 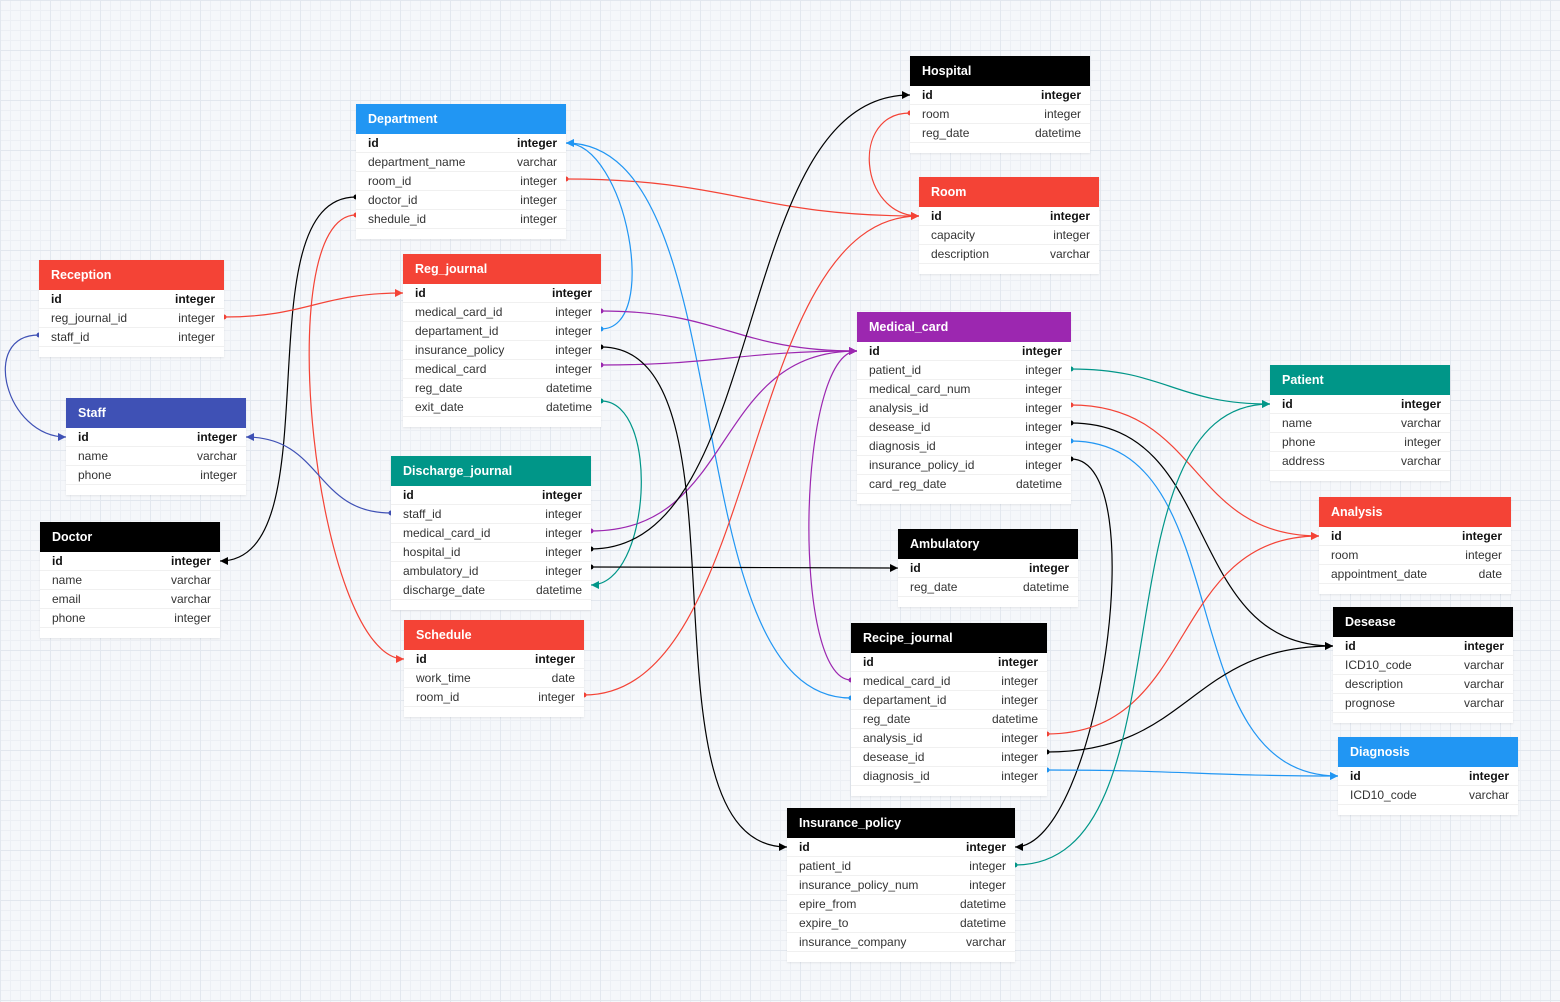 I want to click on table-title: Desease, so click(x=1423, y=622).